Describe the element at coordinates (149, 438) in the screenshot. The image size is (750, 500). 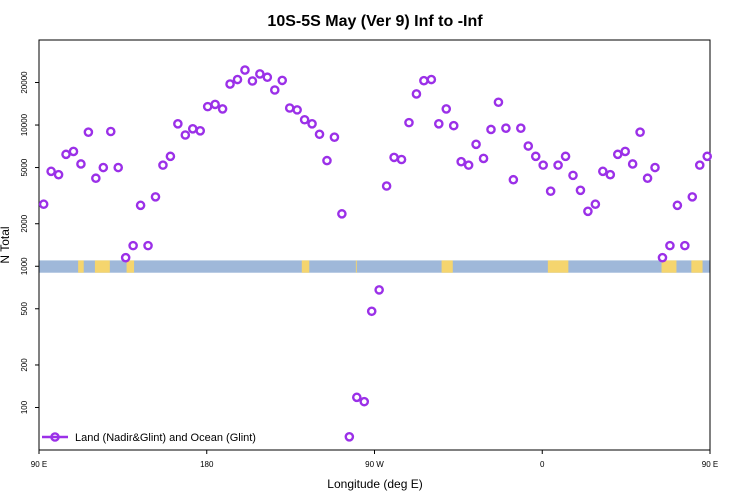
I see `legend: Land (Nadir&Glint) and Ocean (Glint)` at that location.